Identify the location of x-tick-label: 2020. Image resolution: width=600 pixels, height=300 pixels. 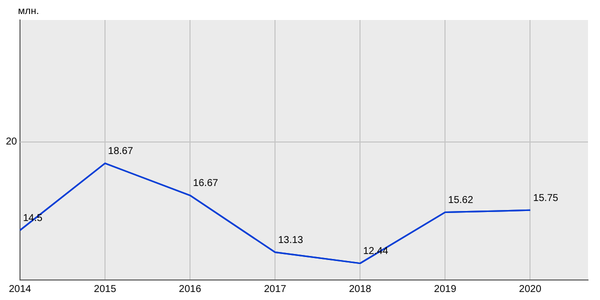
(530, 289).